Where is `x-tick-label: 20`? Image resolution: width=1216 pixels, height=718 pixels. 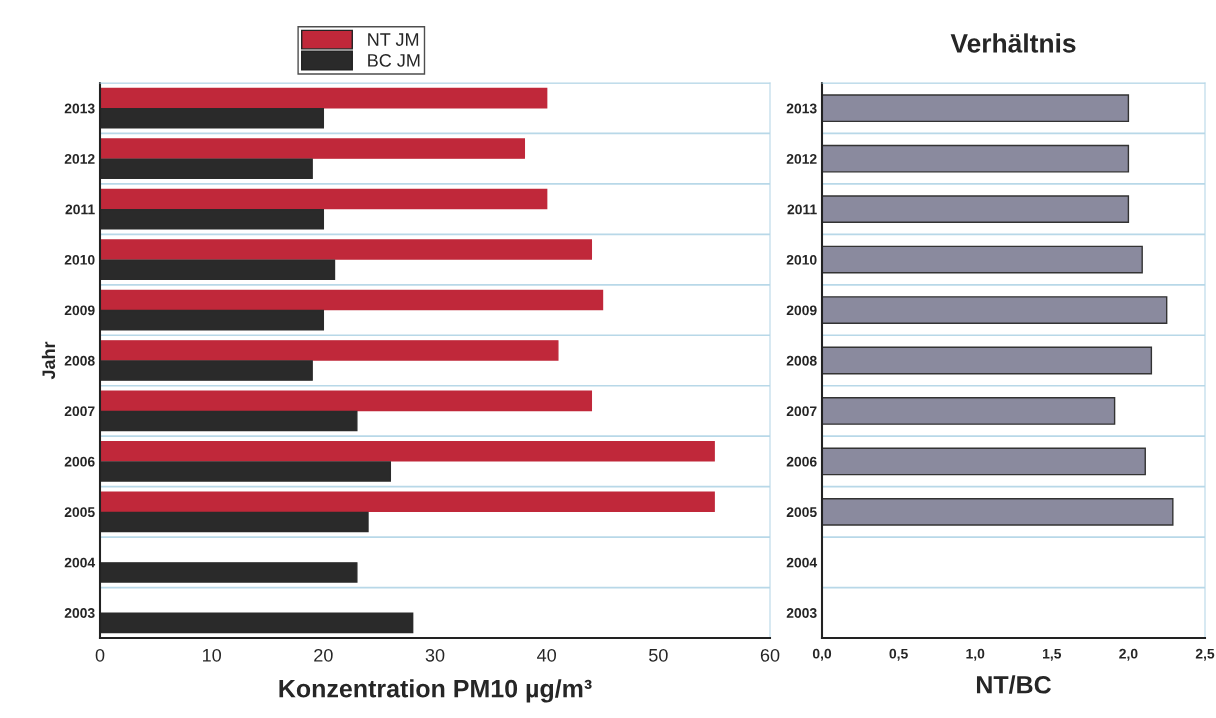 x-tick-label: 20 is located at coordinates (323, 655).